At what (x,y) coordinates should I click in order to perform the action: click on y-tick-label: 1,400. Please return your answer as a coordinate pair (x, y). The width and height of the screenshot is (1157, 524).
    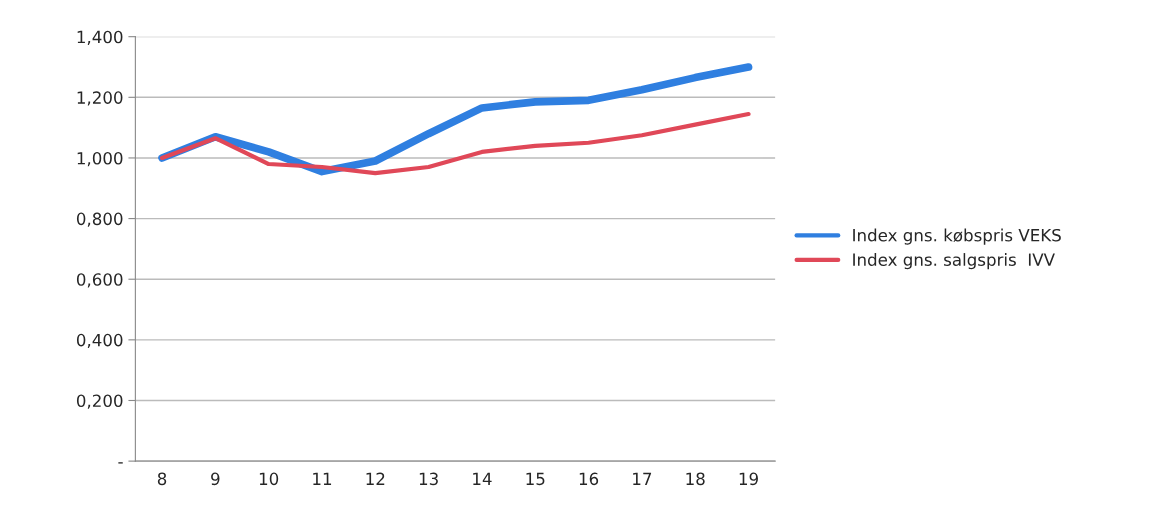
    Looking at the image, I should click on (100, 37).